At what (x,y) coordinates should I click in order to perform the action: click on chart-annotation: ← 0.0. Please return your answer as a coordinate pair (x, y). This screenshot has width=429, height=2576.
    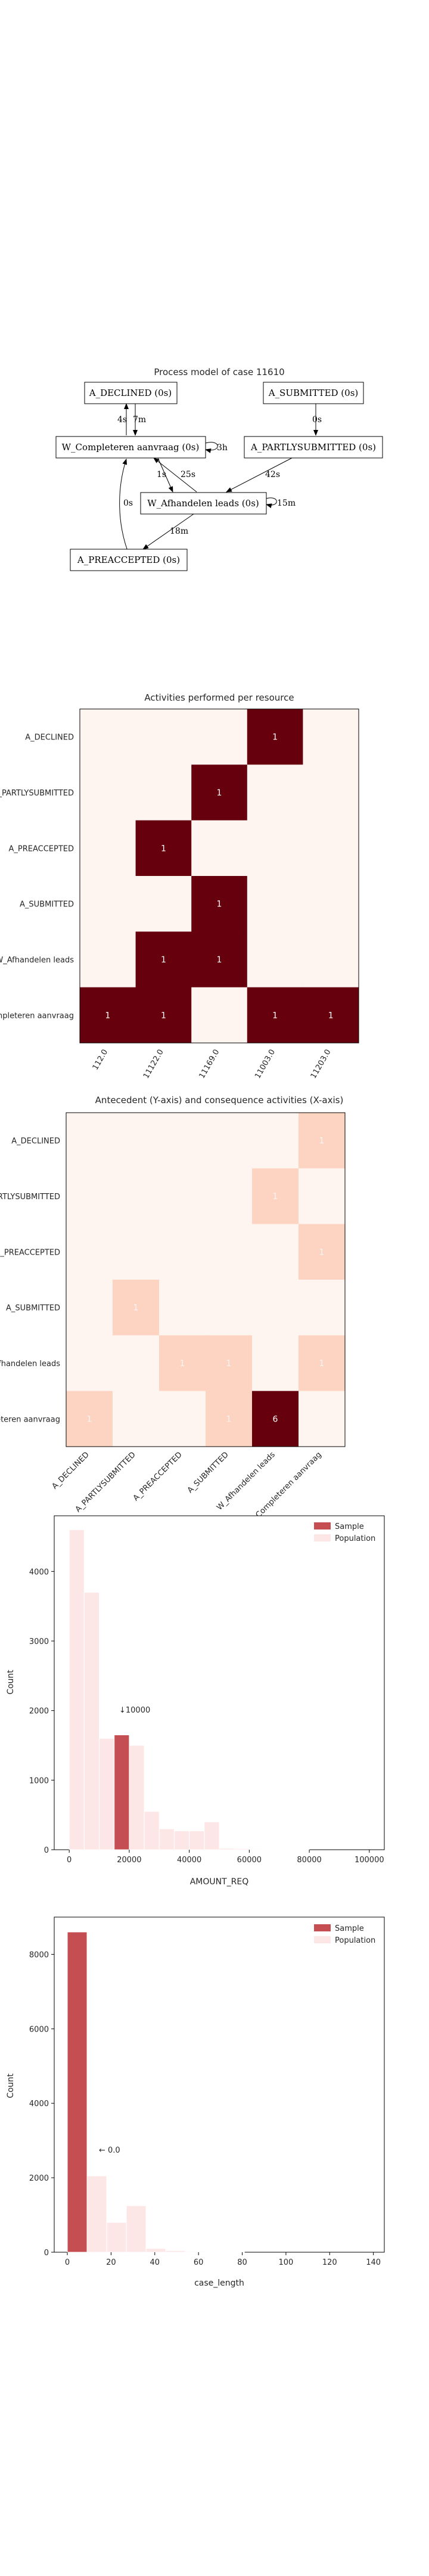
    Looking at the image, I should click on (109, 2150).